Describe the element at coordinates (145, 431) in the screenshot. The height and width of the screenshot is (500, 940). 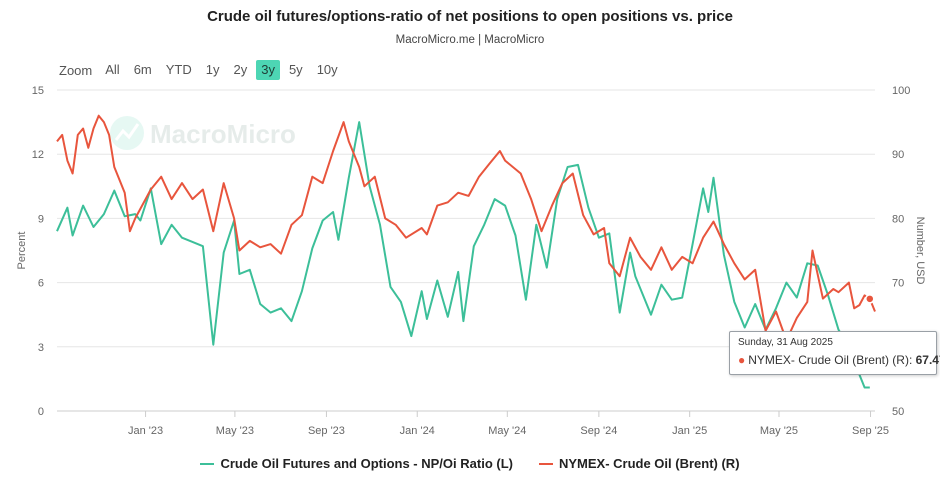
I see `x-tick-label: Jan '23` at that location.